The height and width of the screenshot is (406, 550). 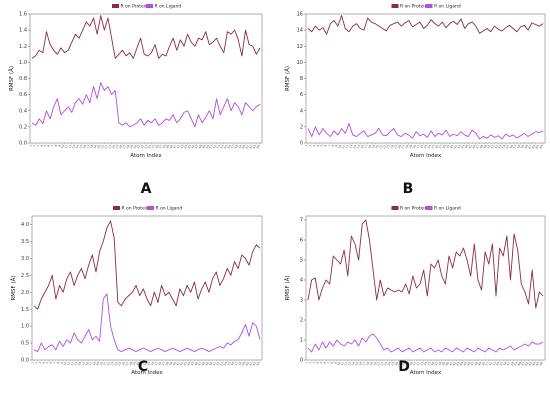 I want to click on x-tick-label: 28, so click(x=403, y=363).